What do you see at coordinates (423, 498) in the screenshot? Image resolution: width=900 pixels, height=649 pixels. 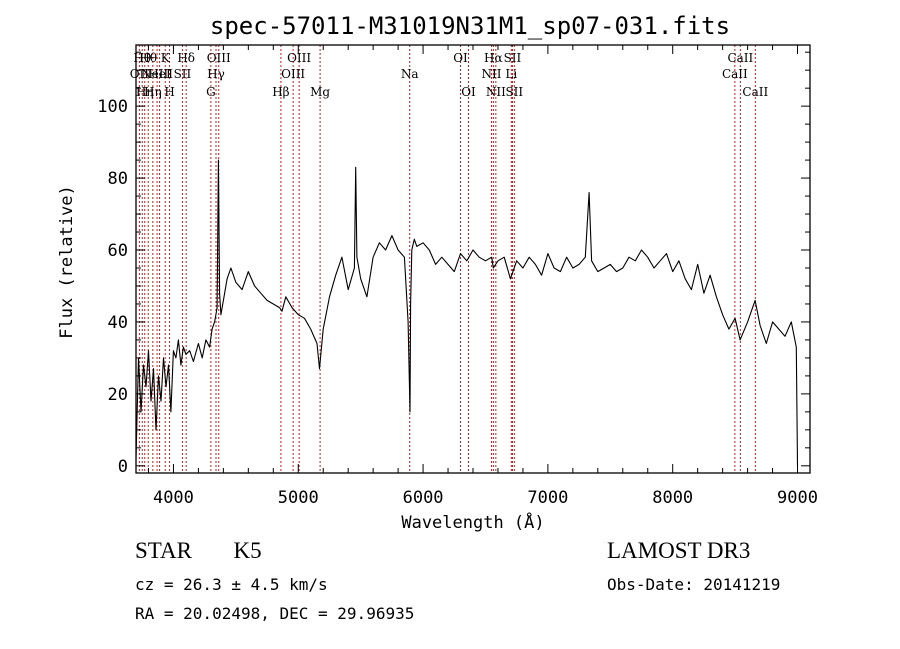 I see `x-tick-label: 6000` at bounding box center [423, 498].